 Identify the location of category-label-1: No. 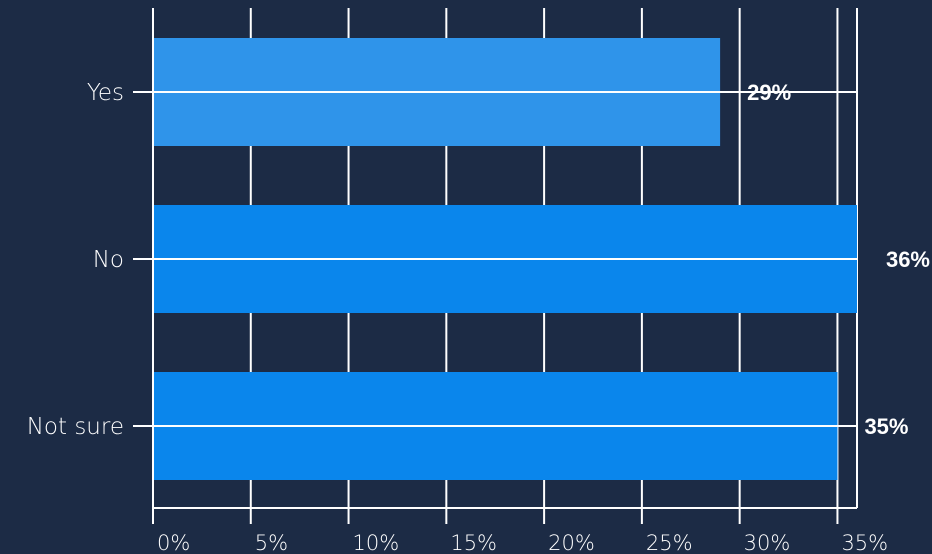
(108, 260).